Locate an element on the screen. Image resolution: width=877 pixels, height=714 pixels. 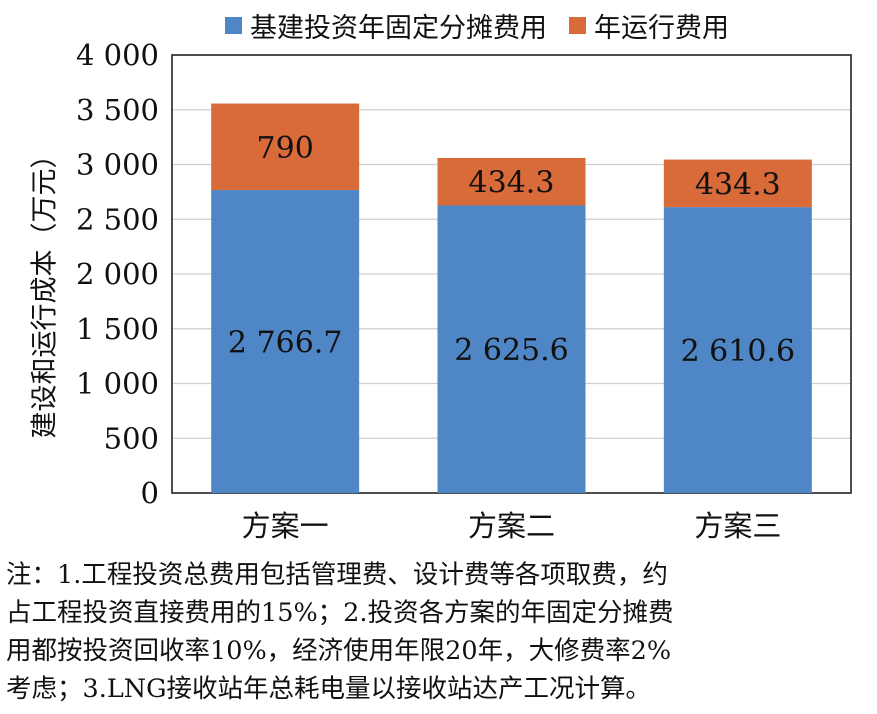
chart-legend: 基建投资年固定分摊费用 年运行费用 is located at coordinates (488, 25).